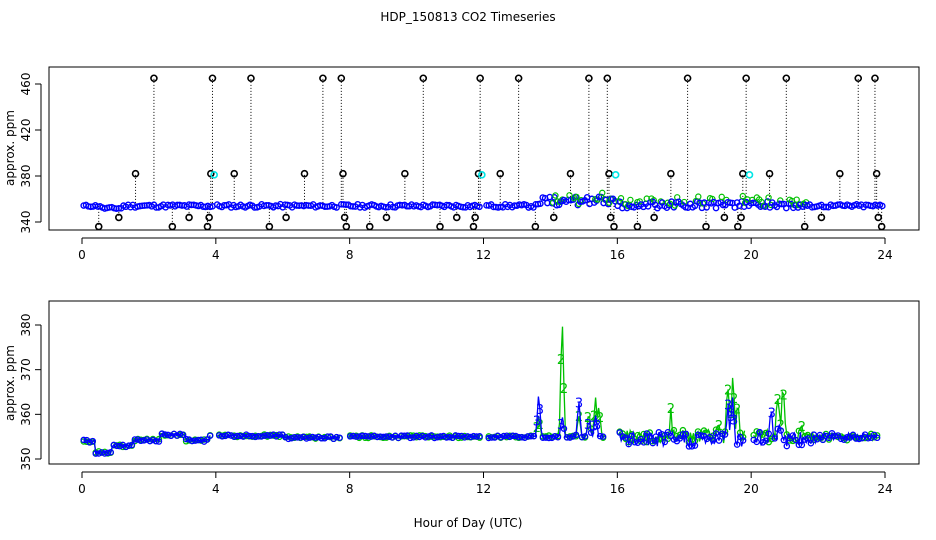 The height and width of the screenshot is (540, 936). I want to click on x-axis-label: Hour of Day (UTC), so click(468, 523).